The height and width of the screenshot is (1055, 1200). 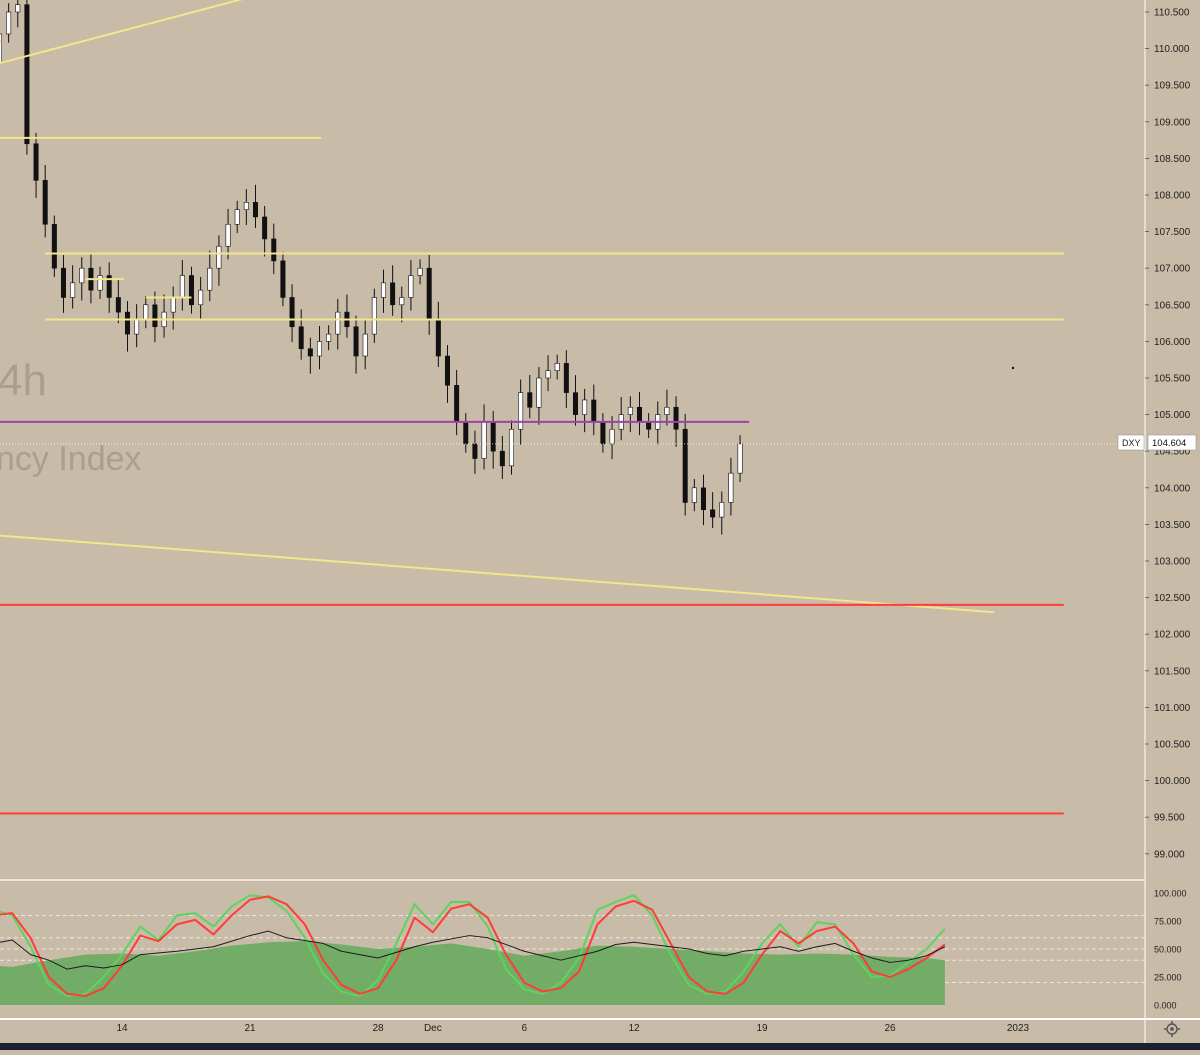 What do you see at coordinates (1169, 818) in the screenshot?
I see `price-tick-label: 99.500` at bounding box center [1169, 818].